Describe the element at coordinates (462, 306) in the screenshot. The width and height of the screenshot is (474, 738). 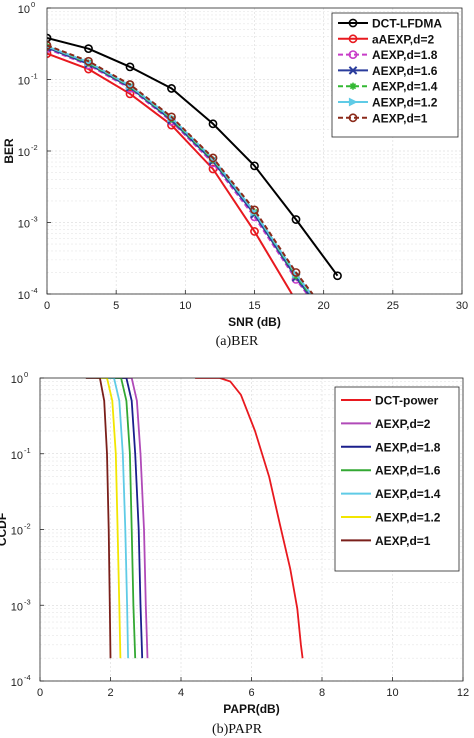
I see `x-tick-label: 30` at that location.